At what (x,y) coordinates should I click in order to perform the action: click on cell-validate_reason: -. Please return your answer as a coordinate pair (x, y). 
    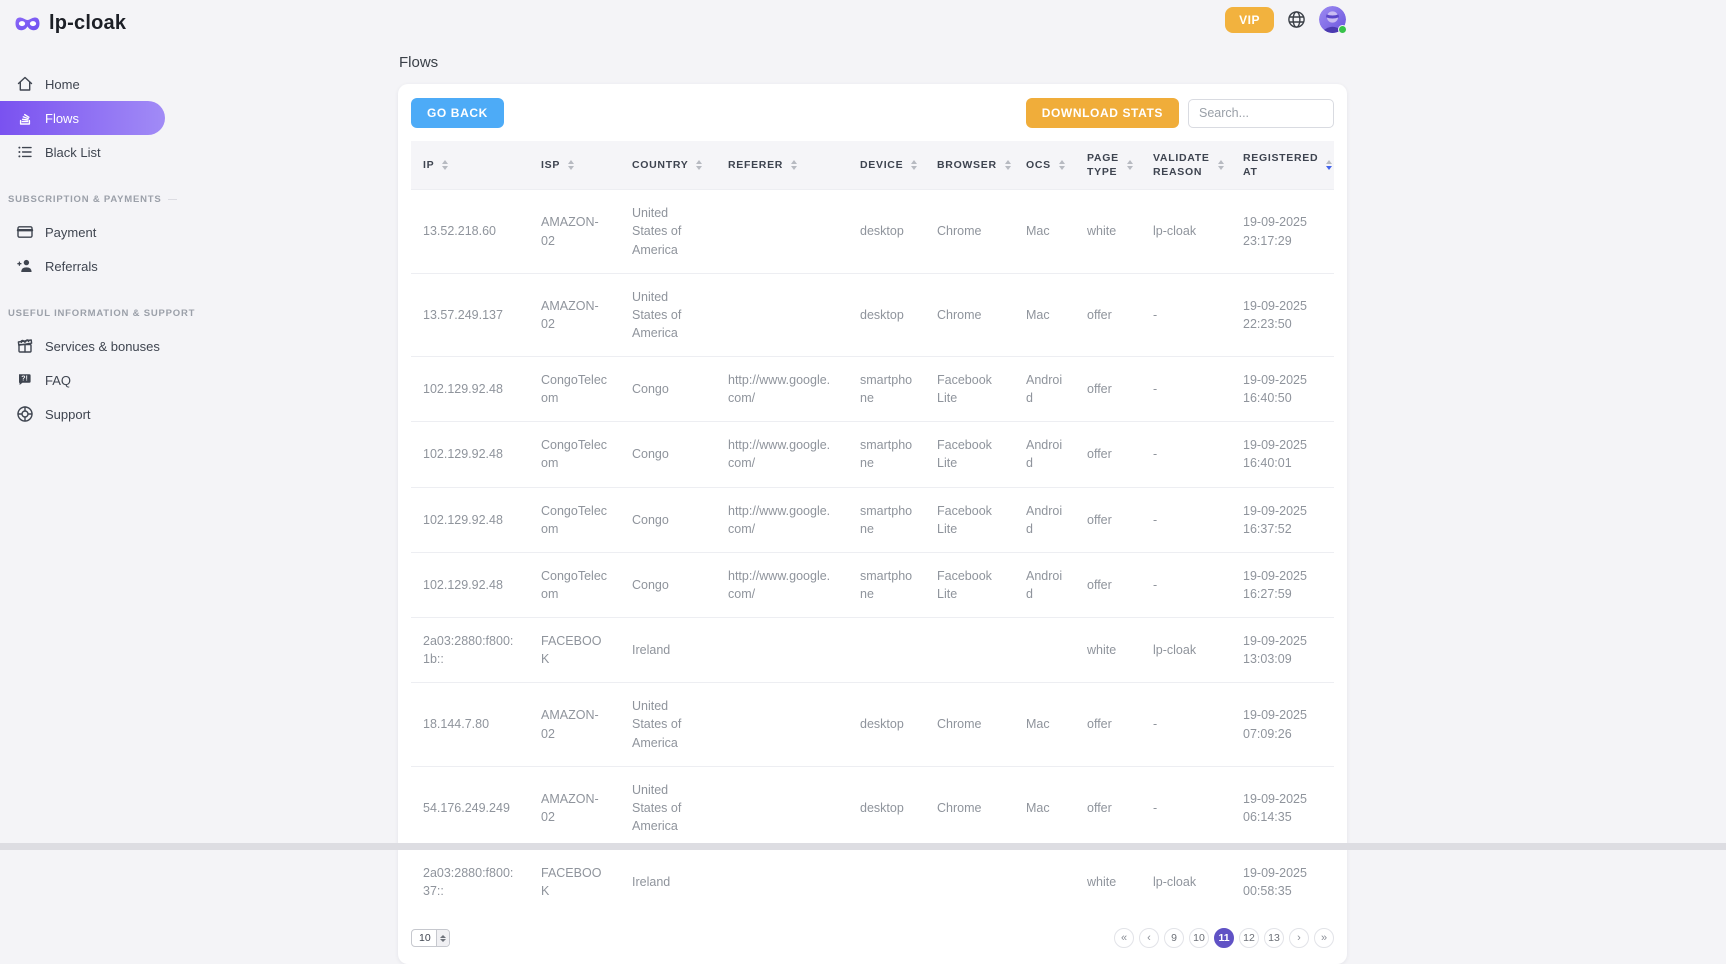
    Looking at the image, I should click on (1186, 389).